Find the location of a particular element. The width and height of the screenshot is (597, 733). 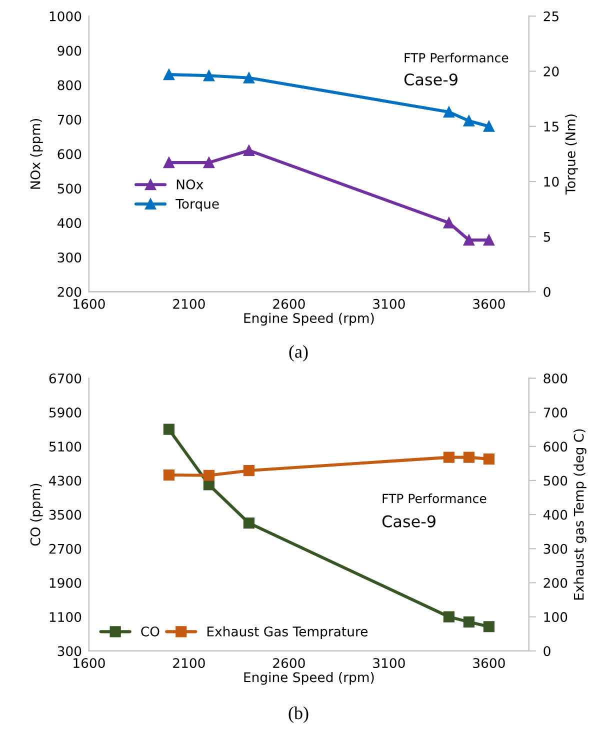

text: (b) is located at coordinates (298, 714).